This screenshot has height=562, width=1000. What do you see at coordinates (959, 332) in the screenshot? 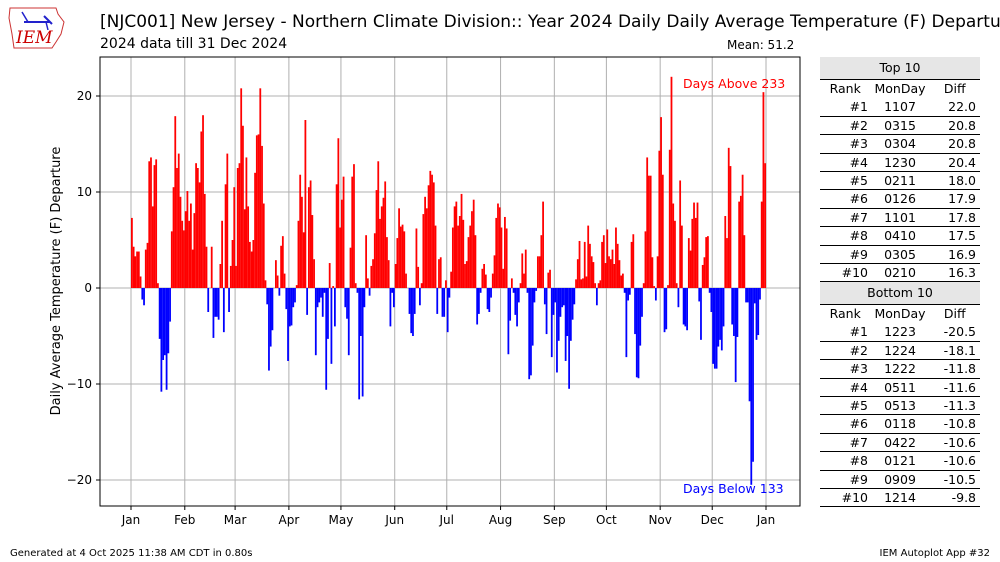
I see `diff-cell: -20.5` at bounding box center [959, 332].